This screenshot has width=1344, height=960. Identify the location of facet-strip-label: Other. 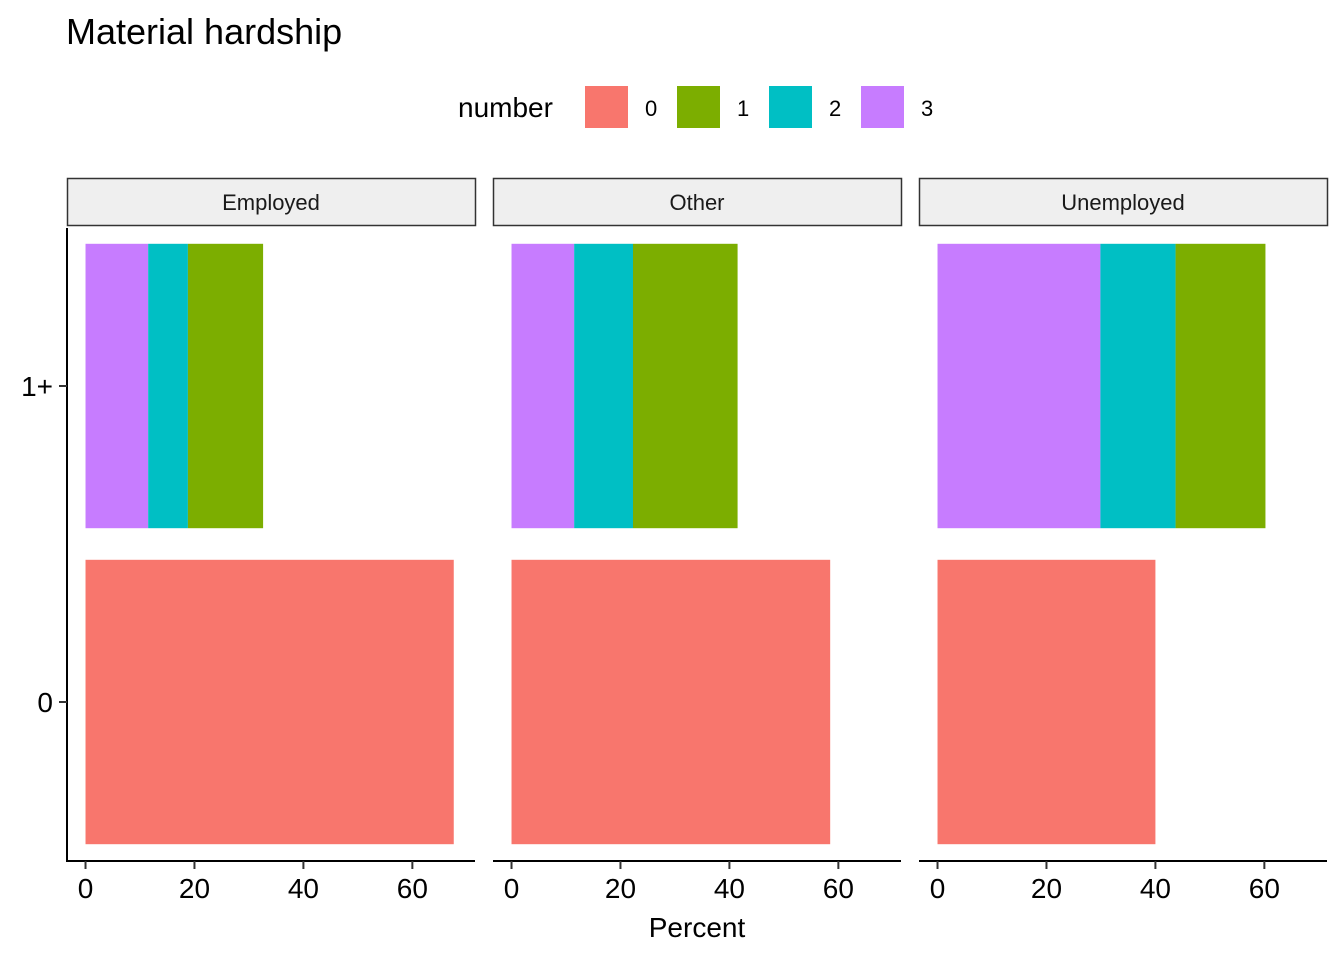
(696, 202).